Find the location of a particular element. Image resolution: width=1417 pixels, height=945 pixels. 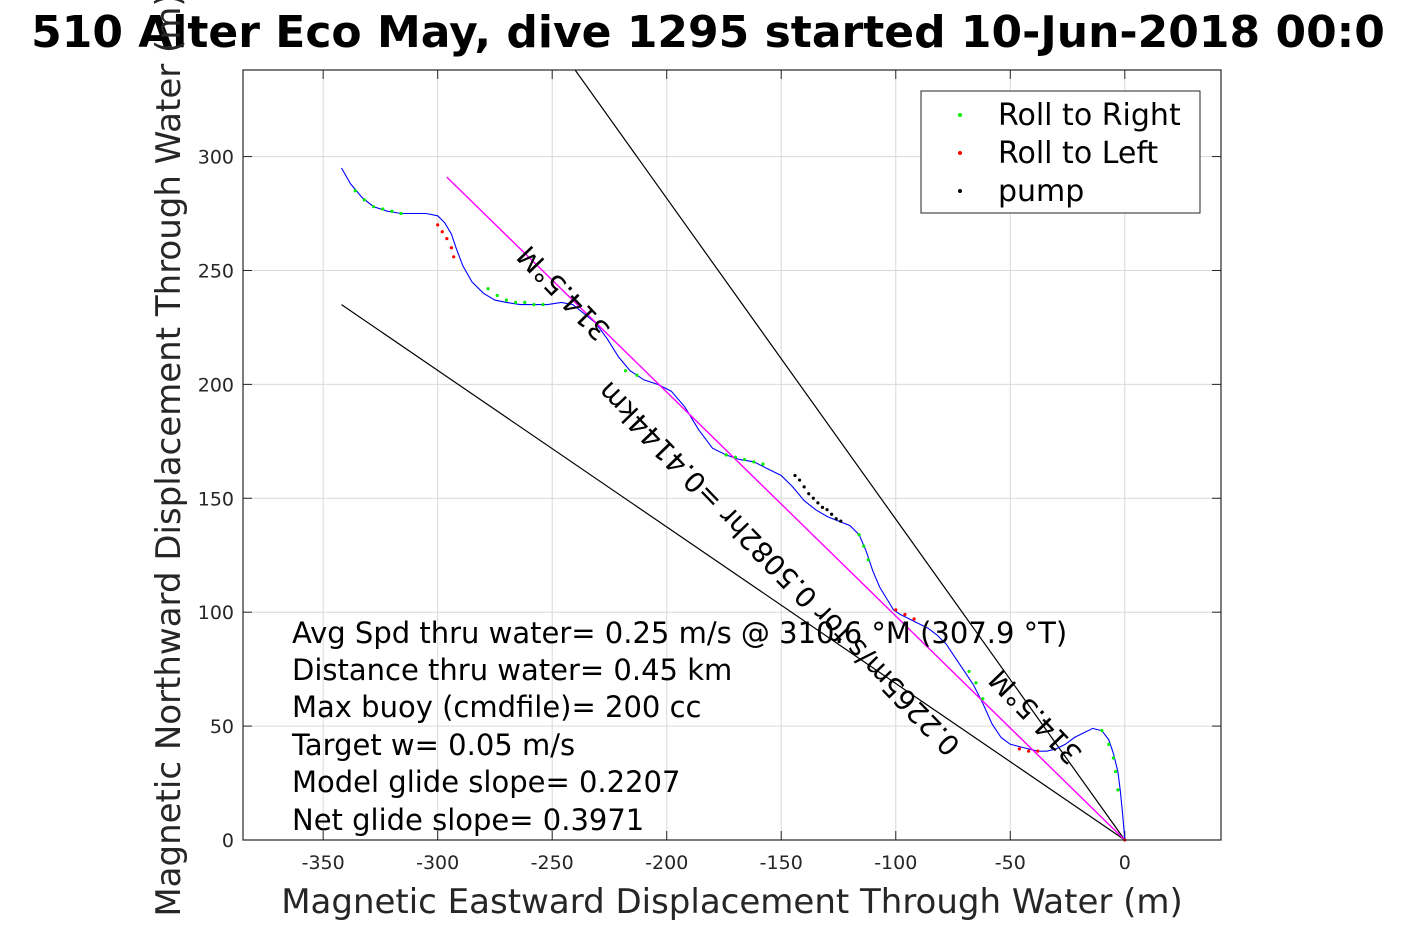

legend-roll-left-marker is located at coordinates (960, 153).